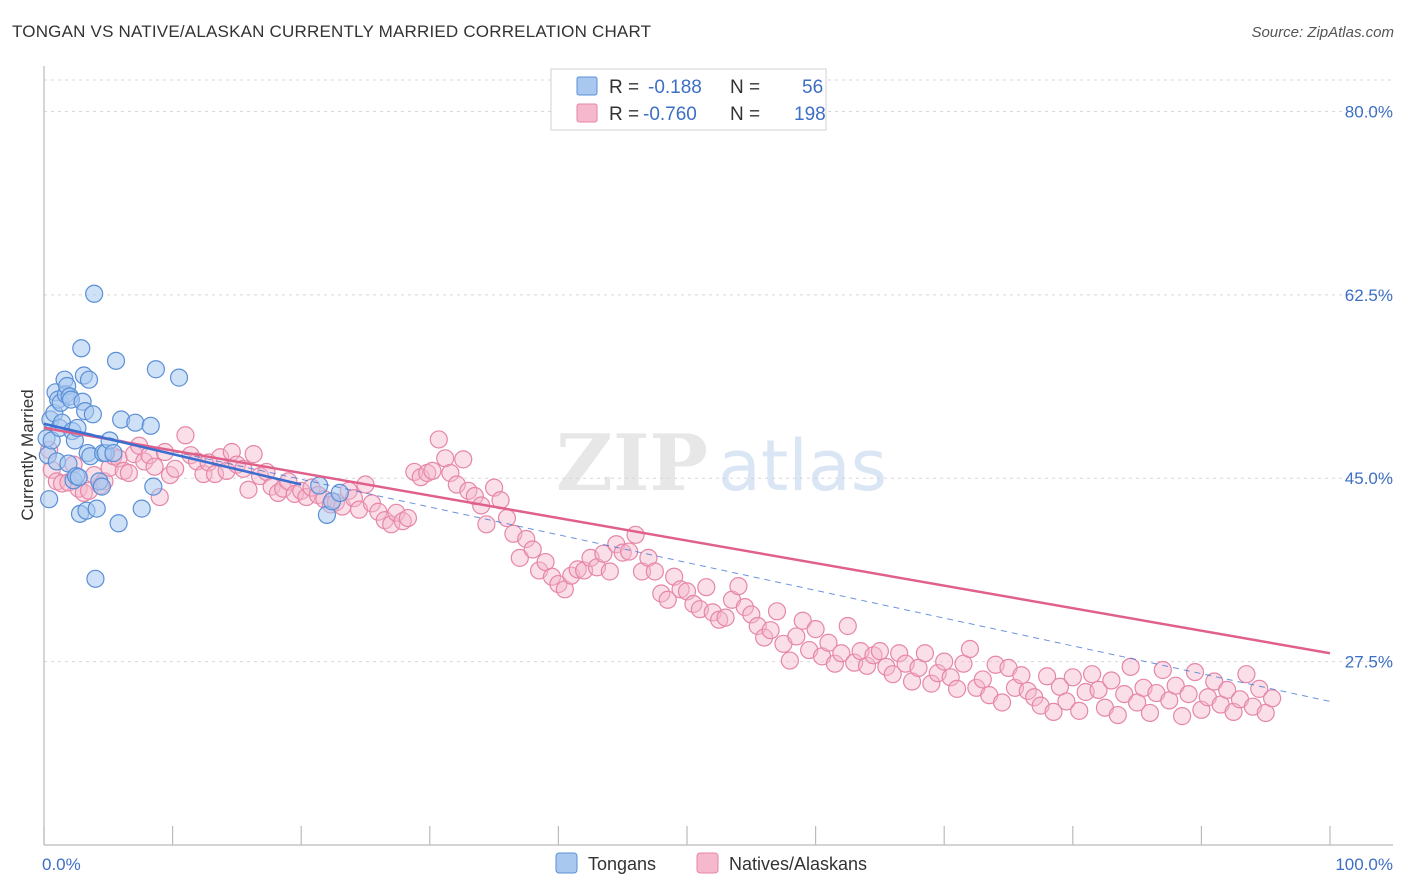  Describe the element at coordinates (798, 864) in the screenshot. I see `bottom-legend-label-natives: Natives/Alaskans` at that location.